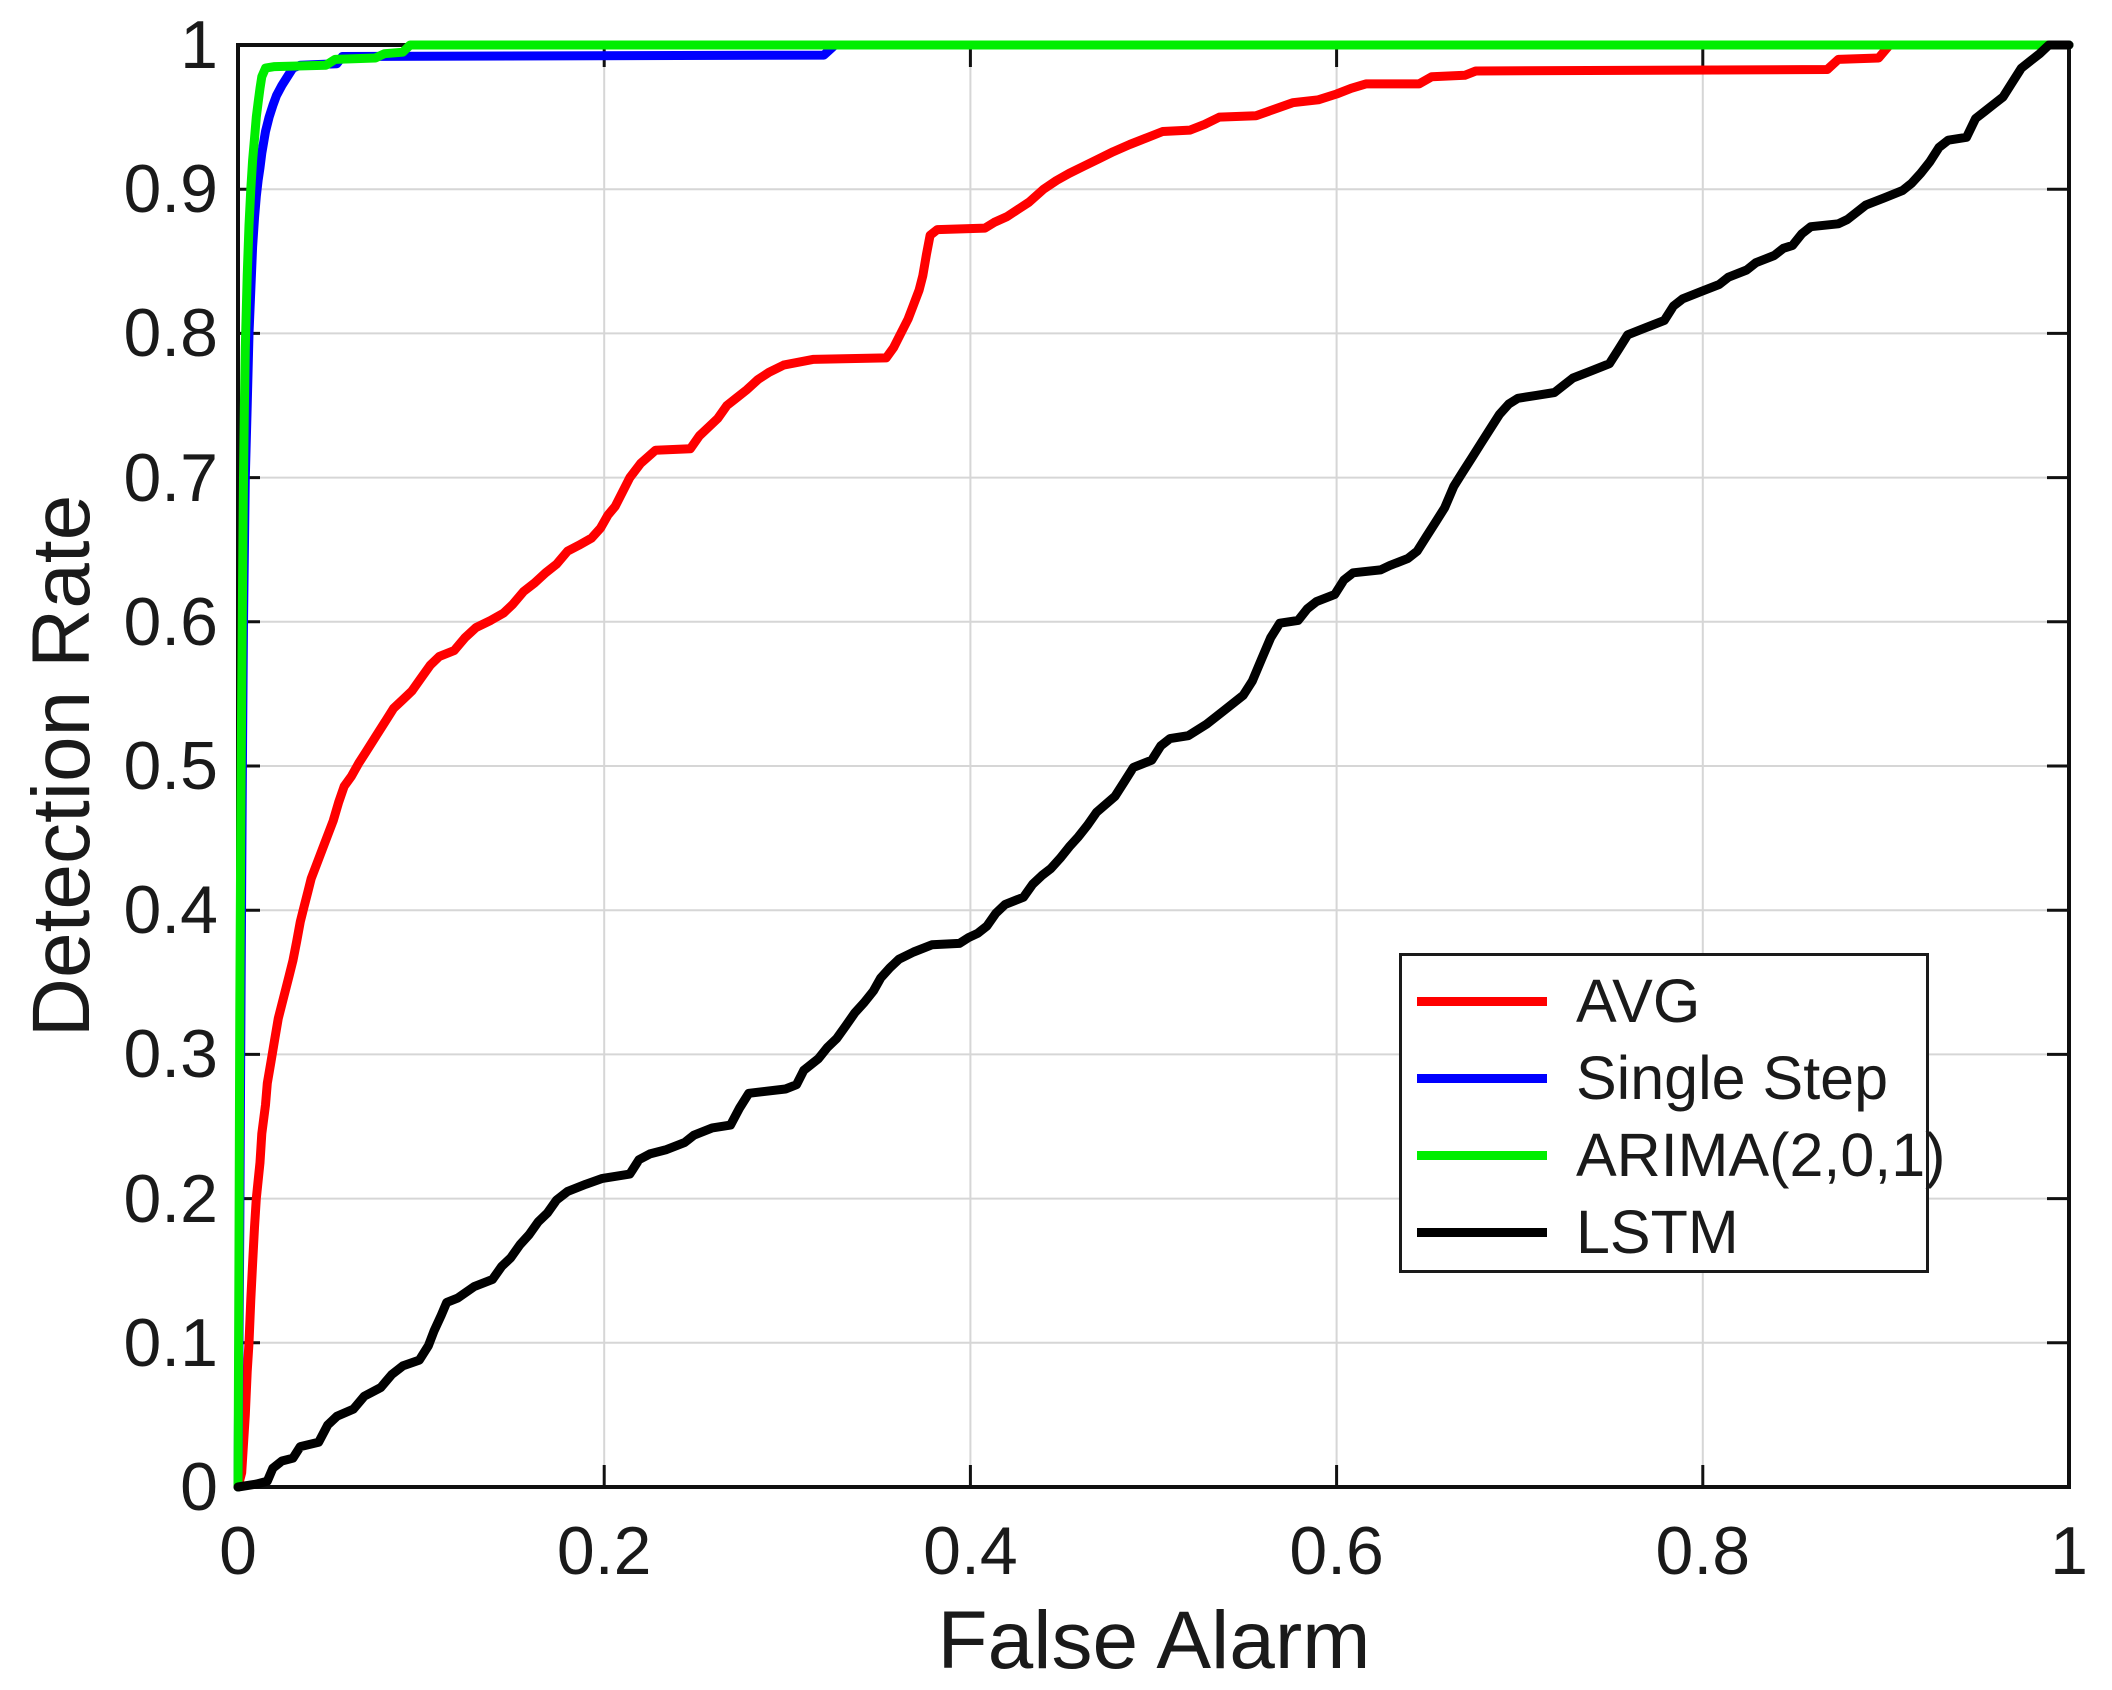 The width and height of the screenshot is (2112, 1690). I want to click on legend-label-arima-2-0-1: ARIMA(2,0,1), so click(1761, 1155).